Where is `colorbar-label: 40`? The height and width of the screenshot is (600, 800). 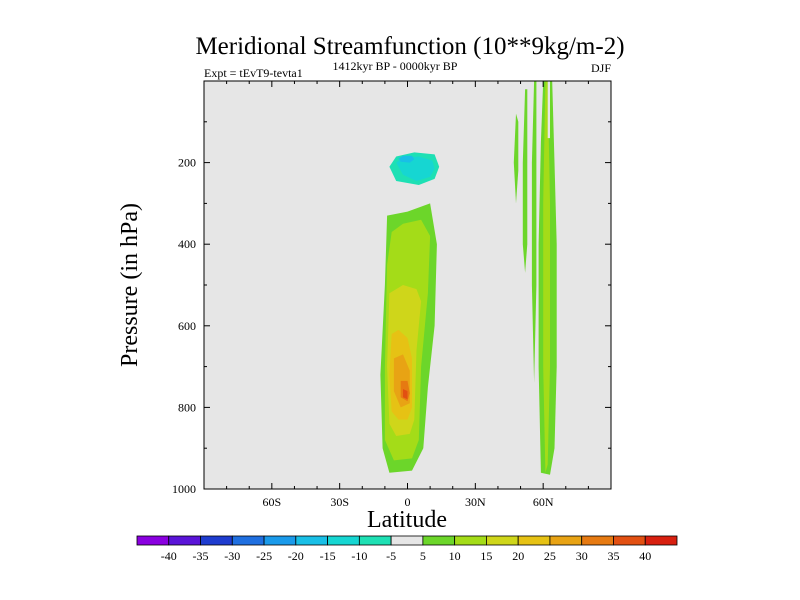 colorbar-label: 40 is located at coordinates (645, 556).